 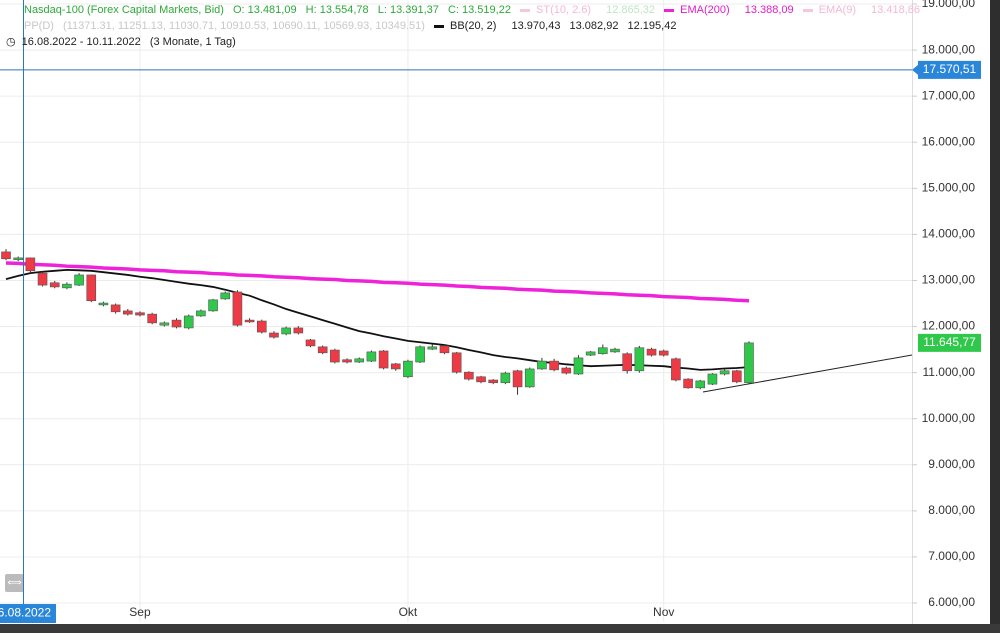 What do you see at coordinates (631, 10) in the screenshot?
I see `st-value: 12.865,32` at bounding box center [631, 10].